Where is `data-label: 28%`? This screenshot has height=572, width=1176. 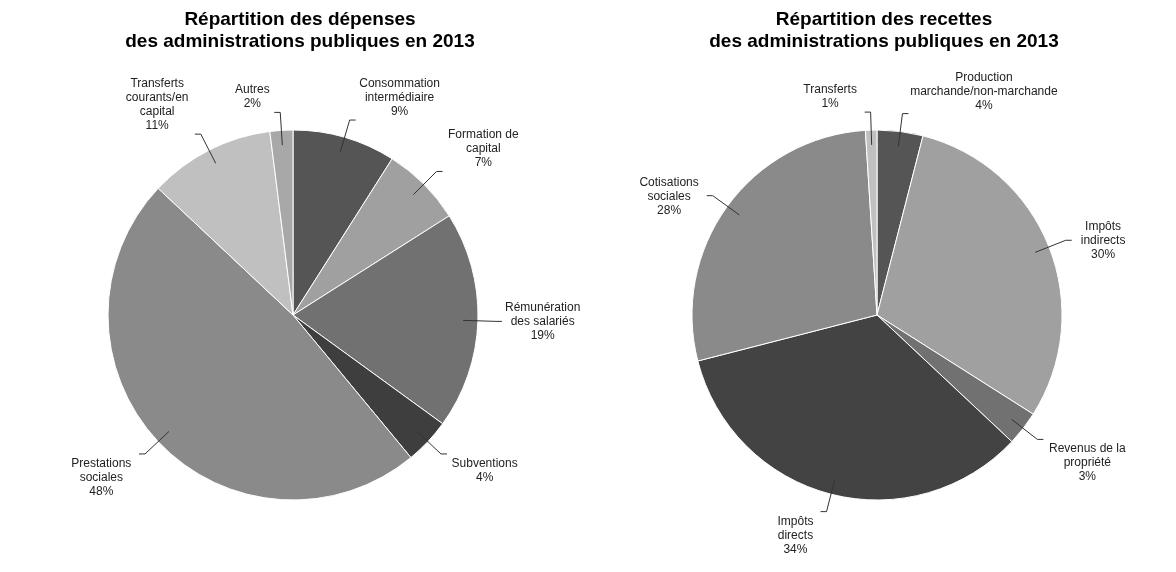 data-label: 28% is located at coordinates (669, 209).